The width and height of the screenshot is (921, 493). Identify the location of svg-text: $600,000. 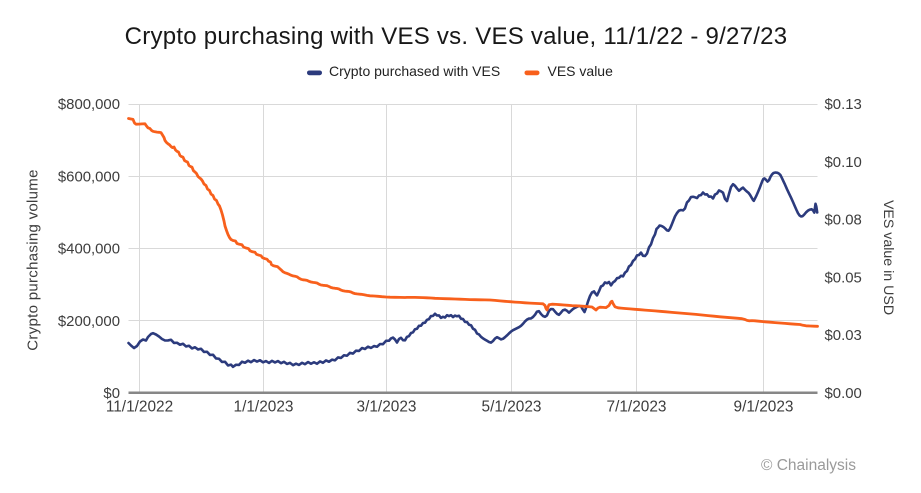
(89, 177).